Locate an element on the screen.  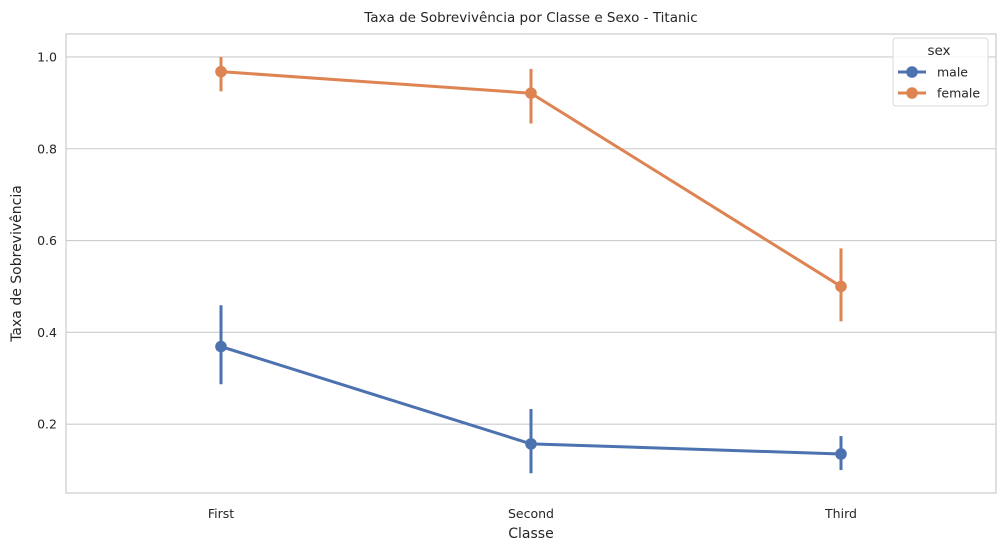
legend-entries: male female is located at coordinates (939, 83).